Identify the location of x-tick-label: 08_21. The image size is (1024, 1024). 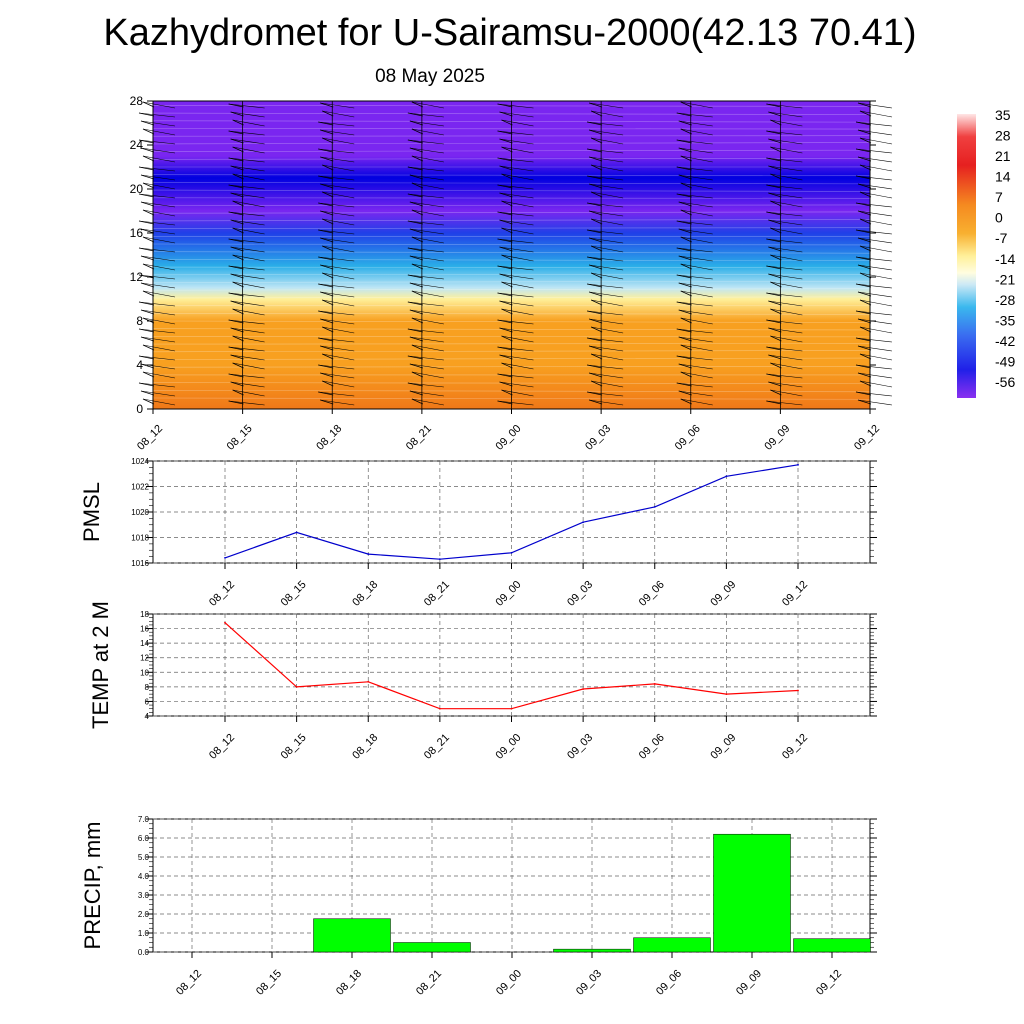
(419, 438).